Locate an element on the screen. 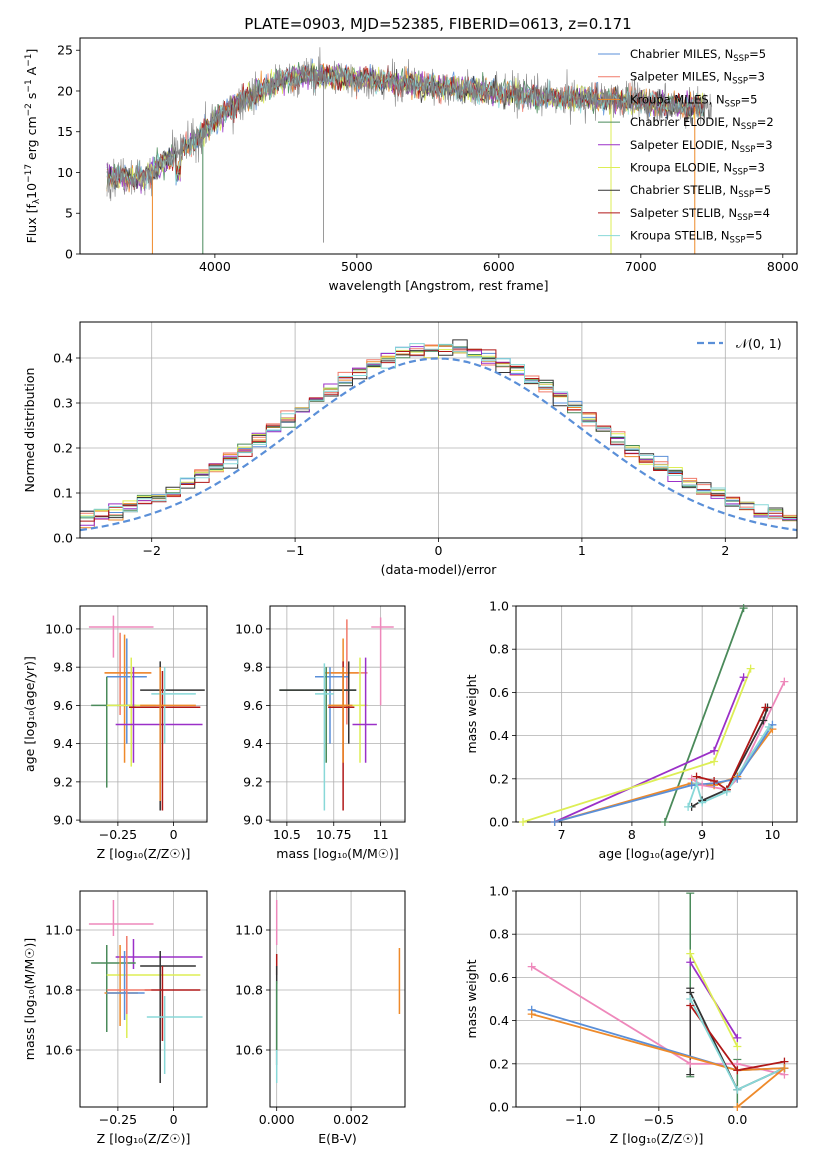 The width and height of the screenshot is (819, 1170). legend-label: Kroupa ELODIE, NSSP=3 is located at coordinates (697, 169).